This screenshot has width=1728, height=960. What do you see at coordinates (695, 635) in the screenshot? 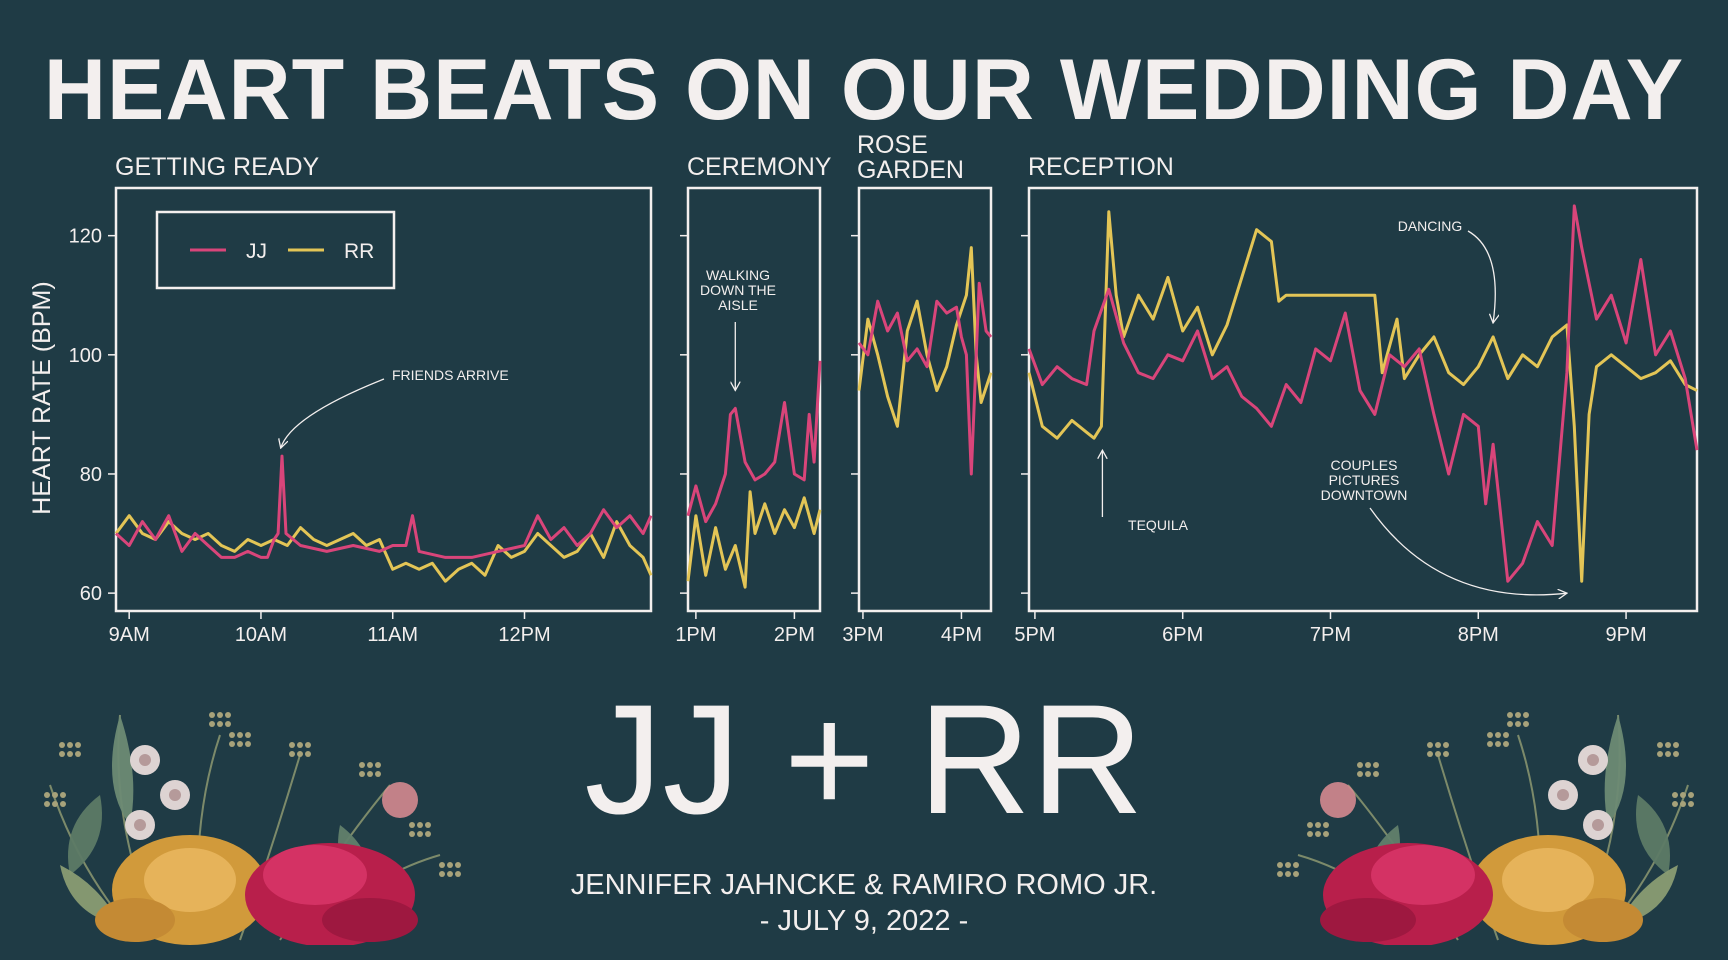
I see `x-tick-label: 1PM` at bounding box center [695, 635].